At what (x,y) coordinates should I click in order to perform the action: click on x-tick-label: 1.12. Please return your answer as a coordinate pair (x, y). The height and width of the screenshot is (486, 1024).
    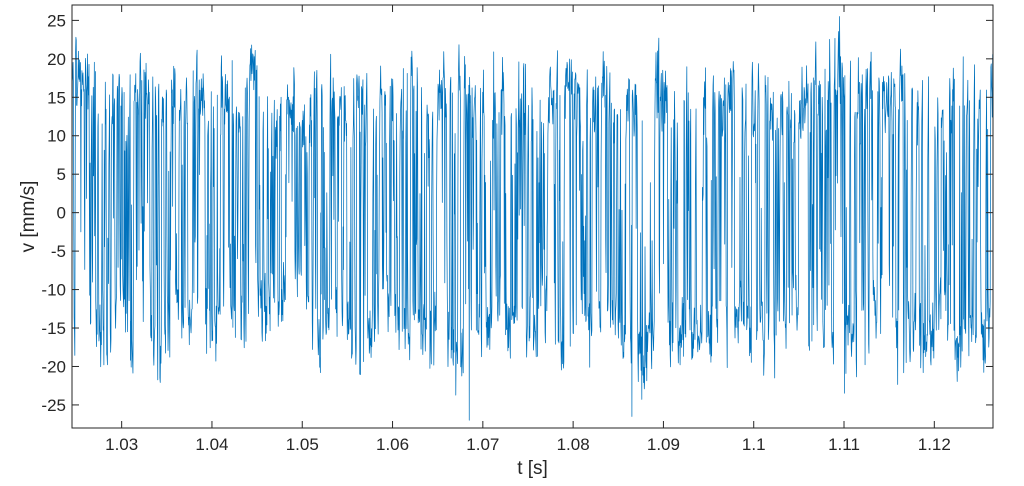
    Looking at the image, I should click on (934, 444).